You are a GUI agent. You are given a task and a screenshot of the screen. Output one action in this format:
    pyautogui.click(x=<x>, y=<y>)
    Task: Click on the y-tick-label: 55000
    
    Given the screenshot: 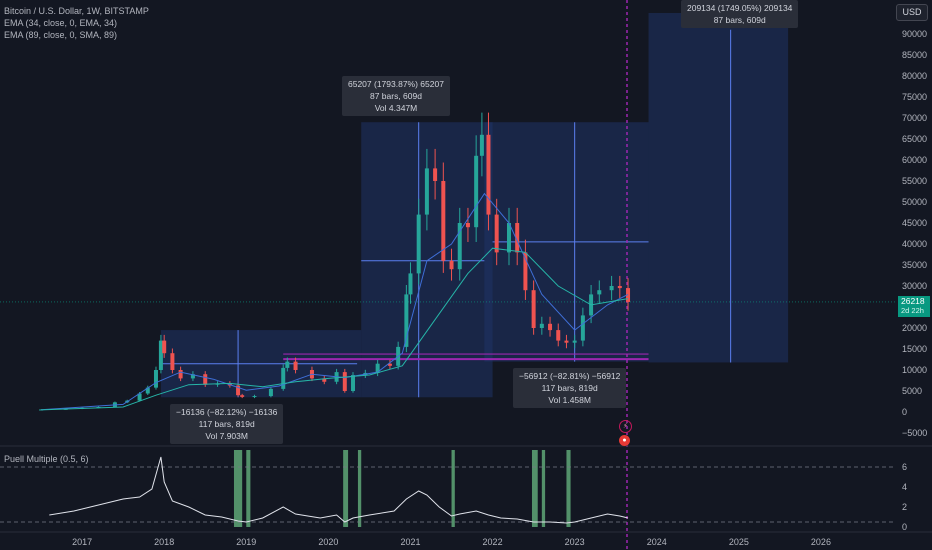 What is the action you would take?
    pyautogui.click(x=914, y=181)
    